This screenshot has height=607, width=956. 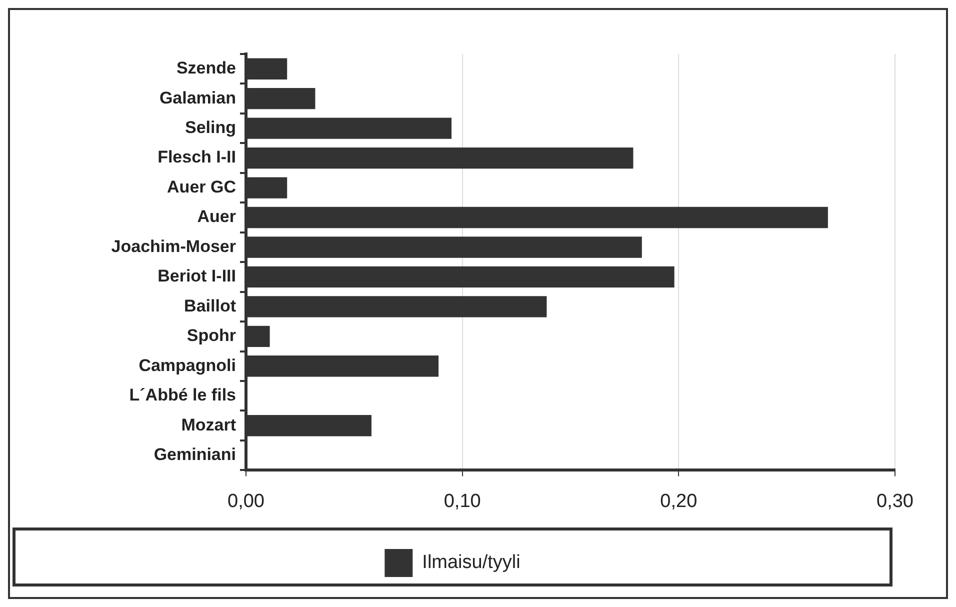 I want to click on x-tick-label: 0,10, so click(x=462, y=501).